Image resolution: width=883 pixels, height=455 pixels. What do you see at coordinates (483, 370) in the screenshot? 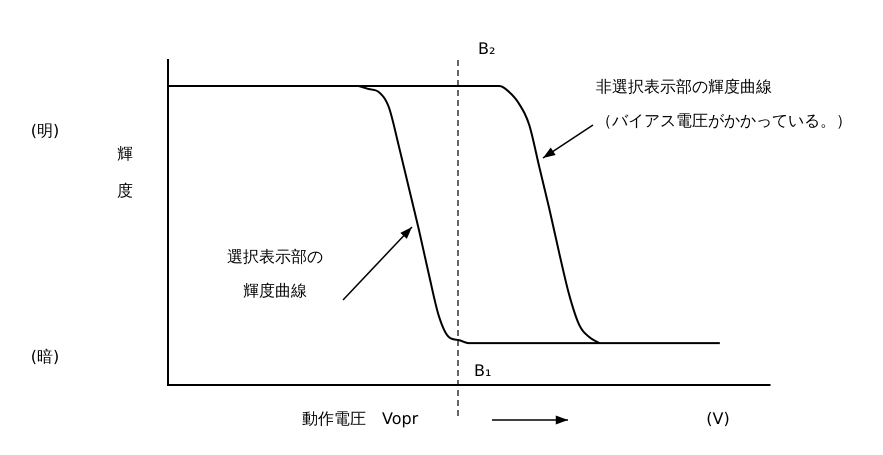
I see `annotation: B₁` at bounding box center [483, 370].